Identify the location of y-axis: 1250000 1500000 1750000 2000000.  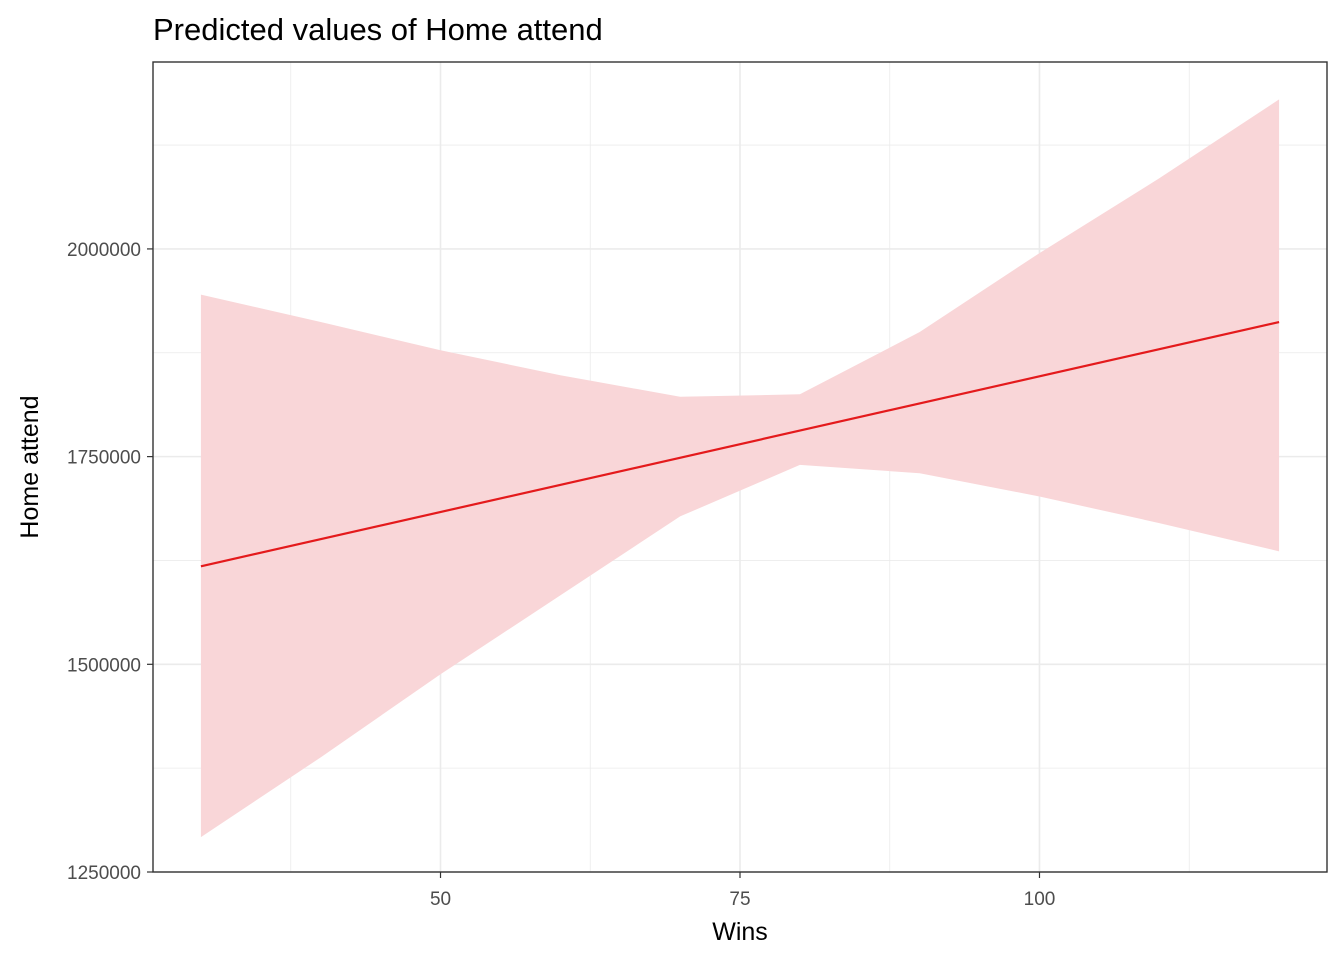
(110, 562).